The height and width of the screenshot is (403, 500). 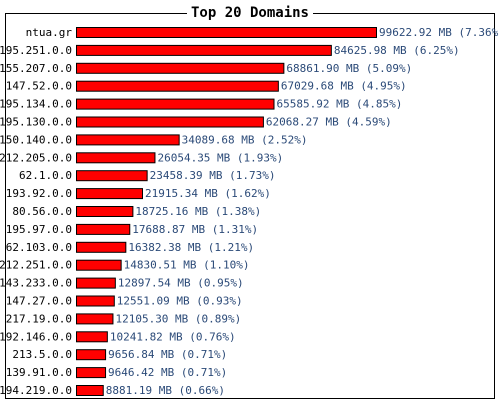 I want to click on chart-title: Top 20 Domains, so click(x=250, y=13).